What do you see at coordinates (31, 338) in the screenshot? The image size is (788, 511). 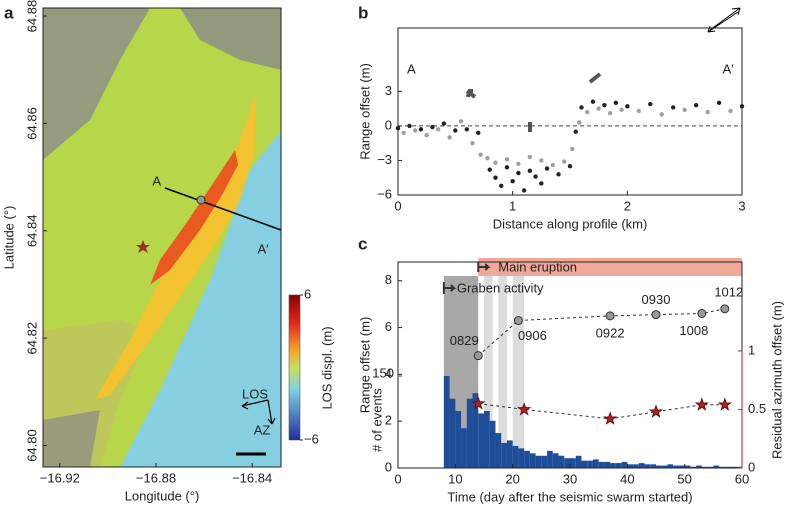 I see `y-tick-label: 64.82` at bounding box center [31, 338].